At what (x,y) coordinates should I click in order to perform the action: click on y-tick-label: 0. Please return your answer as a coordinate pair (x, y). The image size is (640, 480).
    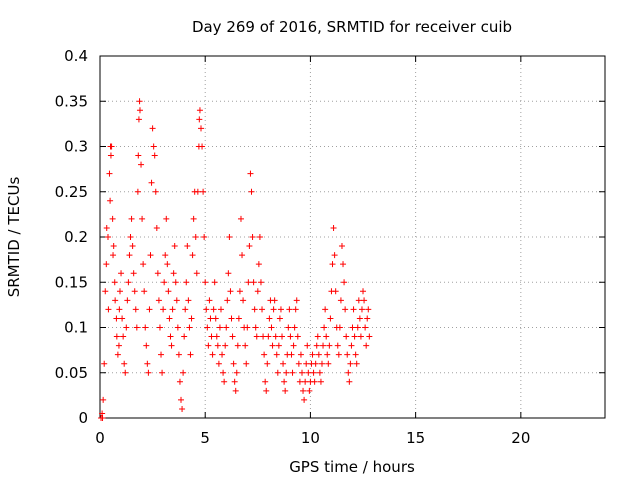
    Looking at the image, I should click on (83, 418).